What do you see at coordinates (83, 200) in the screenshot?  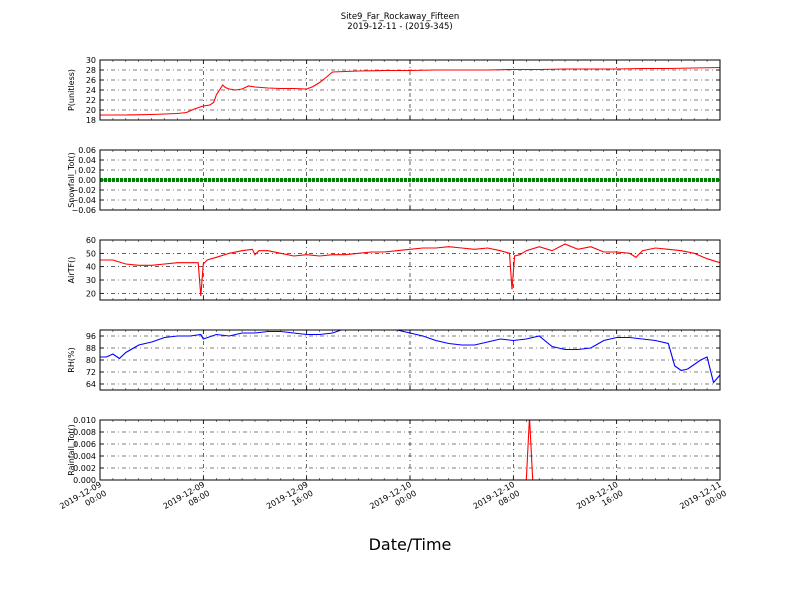 I see `y-tick-label: −0.04` at bounding box center [83, 200].